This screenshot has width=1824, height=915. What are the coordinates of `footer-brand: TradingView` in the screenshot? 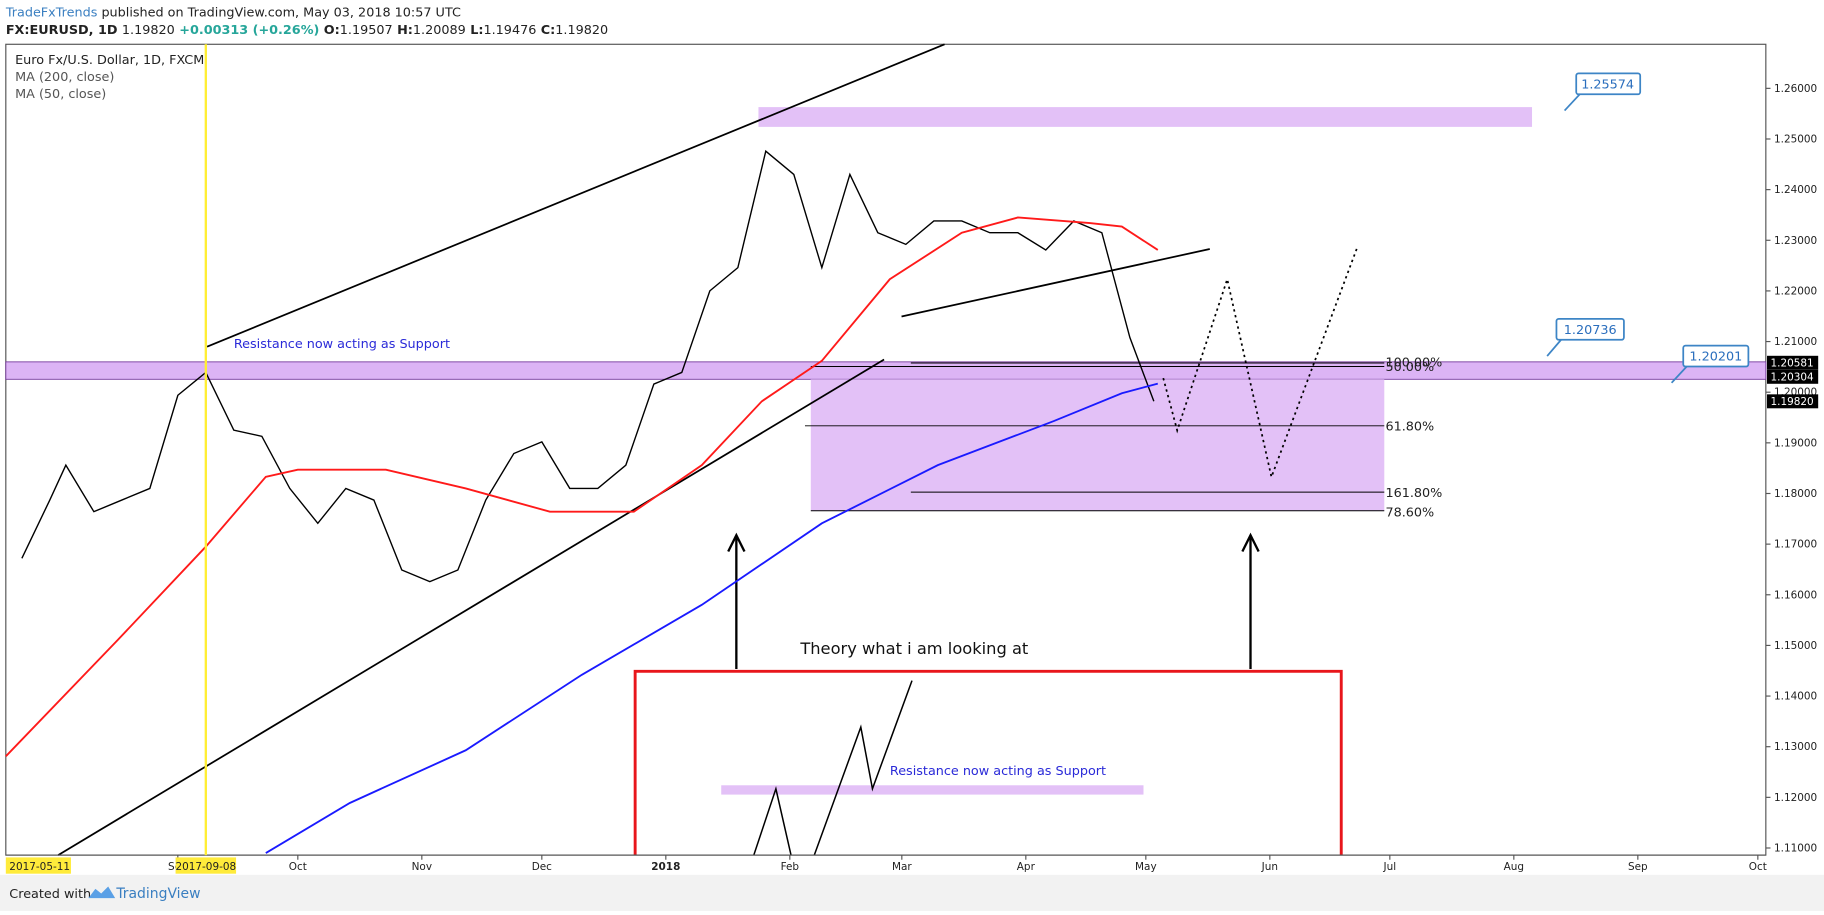 It's located at (157, 894).